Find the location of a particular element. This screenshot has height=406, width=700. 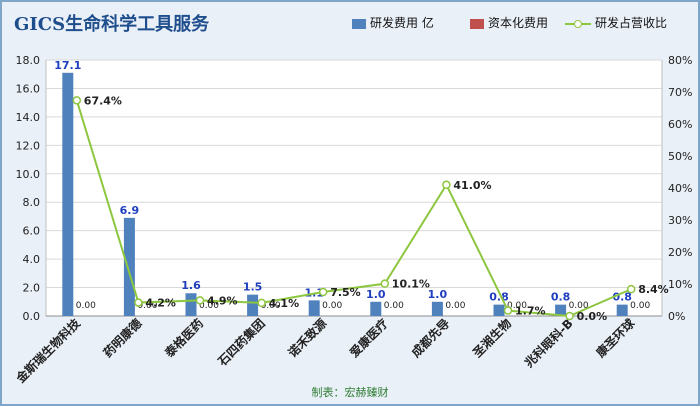

legend-swatch-rd-expense is located at coordinates (359, 23).